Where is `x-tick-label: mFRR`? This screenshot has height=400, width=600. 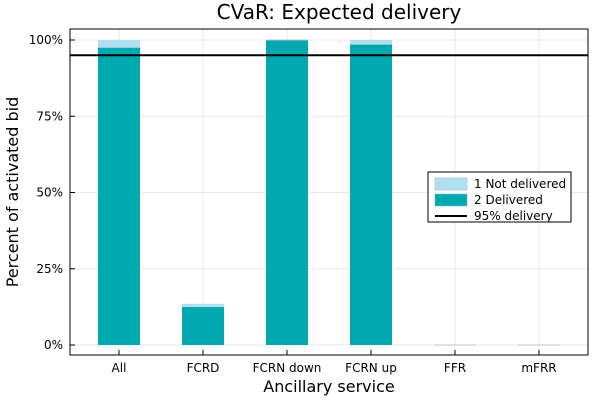
x-tick-label: mFRR is located at coordinates (538, 368).